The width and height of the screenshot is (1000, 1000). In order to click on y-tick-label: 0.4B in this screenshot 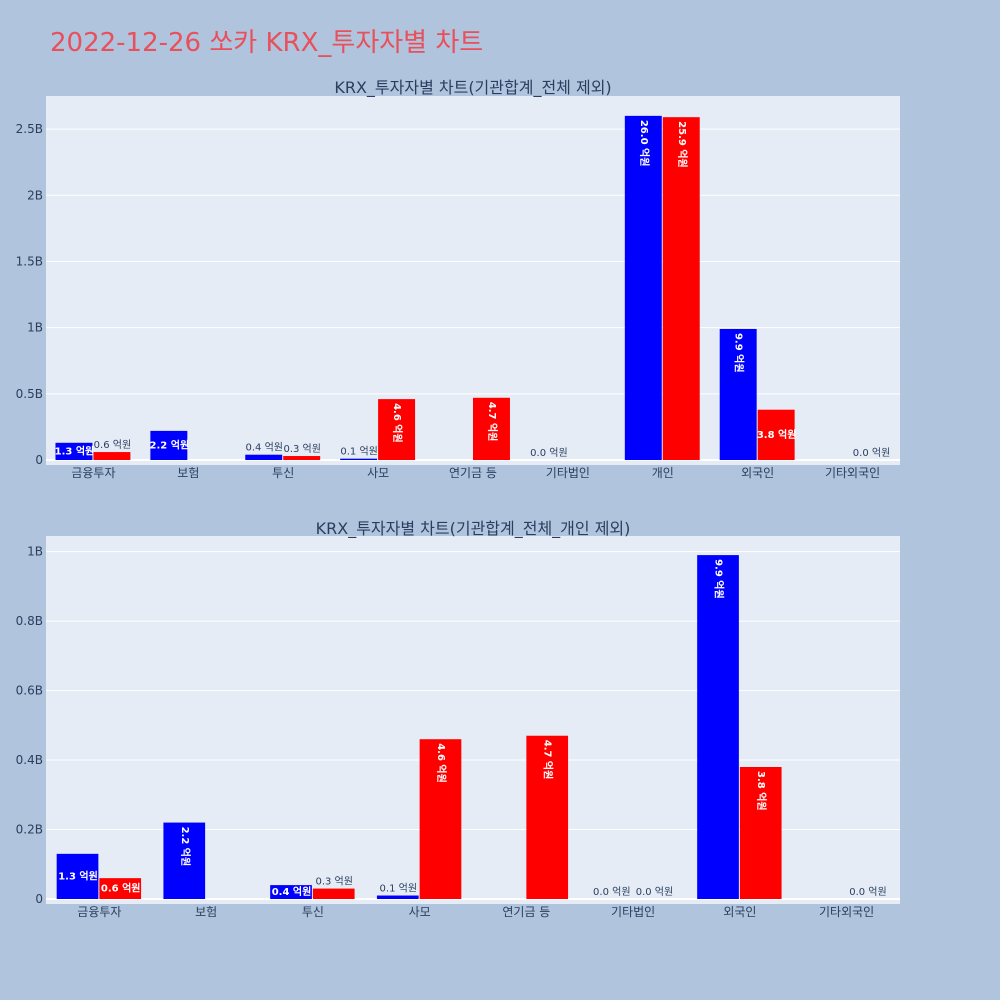, I will do `click(29, 760)`.